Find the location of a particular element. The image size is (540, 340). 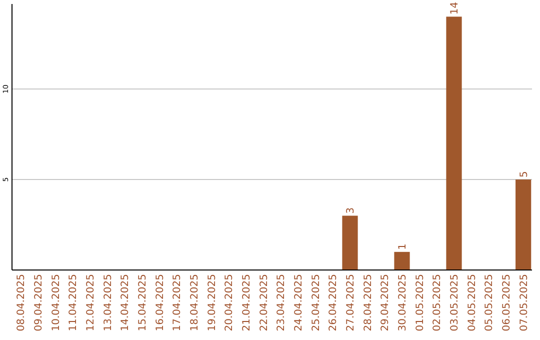

x-tick-label: 02.05.2025 is located at coordinates (438, 303).